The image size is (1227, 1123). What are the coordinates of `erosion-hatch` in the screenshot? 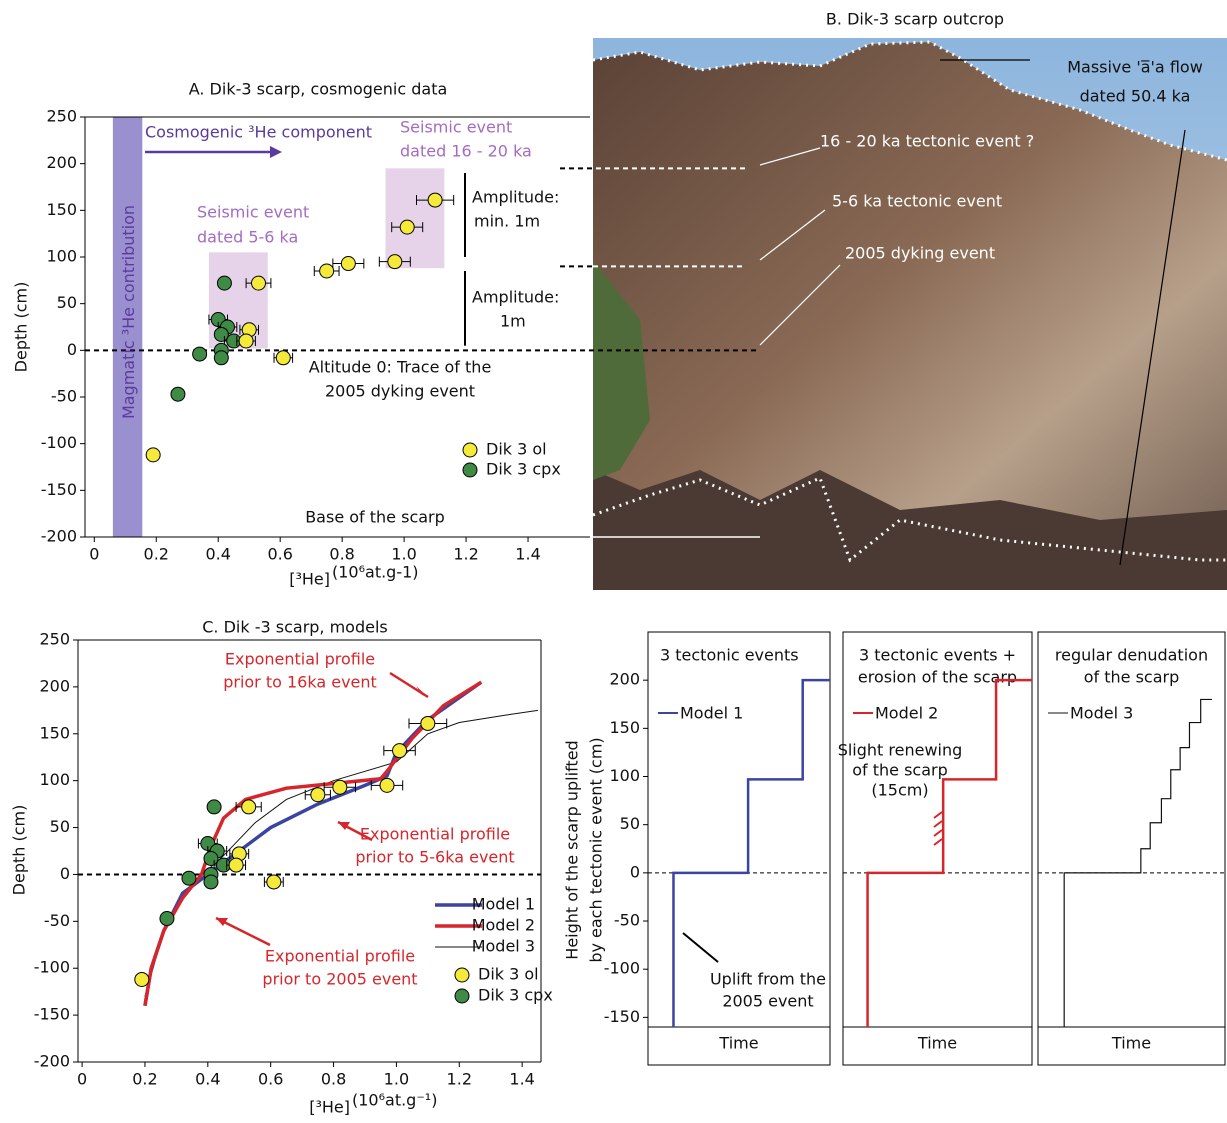 It's located at (938, 824).